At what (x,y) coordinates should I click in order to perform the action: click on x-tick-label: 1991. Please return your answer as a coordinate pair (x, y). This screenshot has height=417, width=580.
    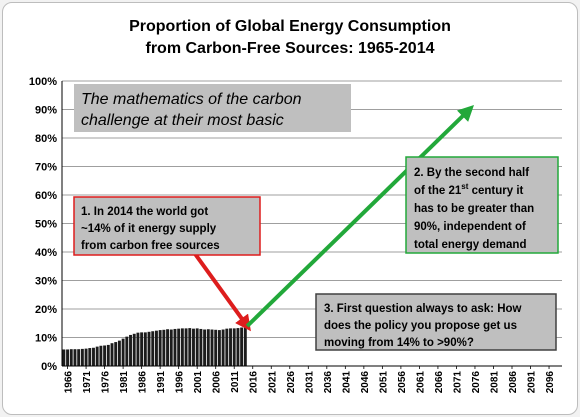
    Looking at the image, I should click on (161, 382).